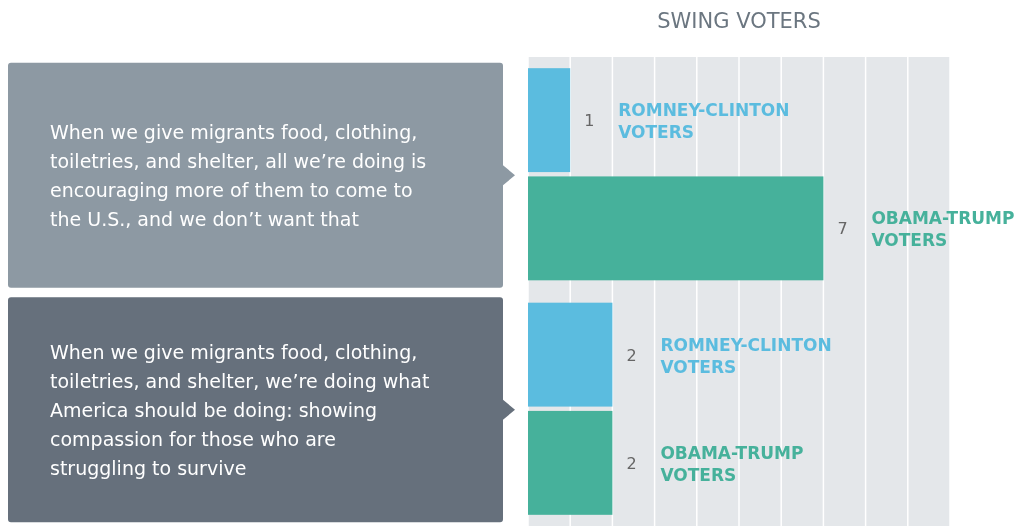 The image size is (1014, 526). Describe the element at coordinates (238, 175) in the screenshot. I see `y-tick-label: When we give migrants food, clothing, toiletries, and shelter, all we’re doing is encouraging more of them to come to the U.S., and we don’t want that` at that location.